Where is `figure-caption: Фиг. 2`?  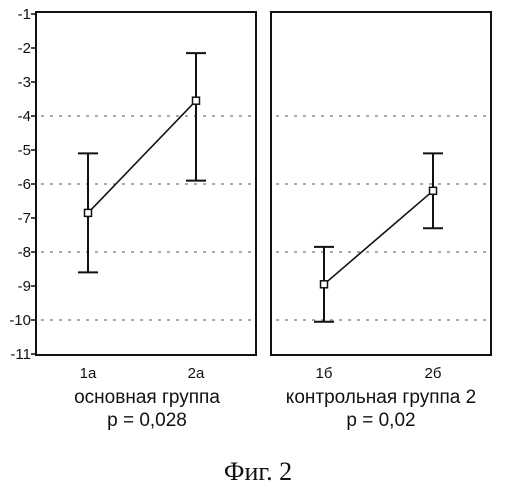 figure-caption: Фиг. 2 is located at coordinates (258, 471).